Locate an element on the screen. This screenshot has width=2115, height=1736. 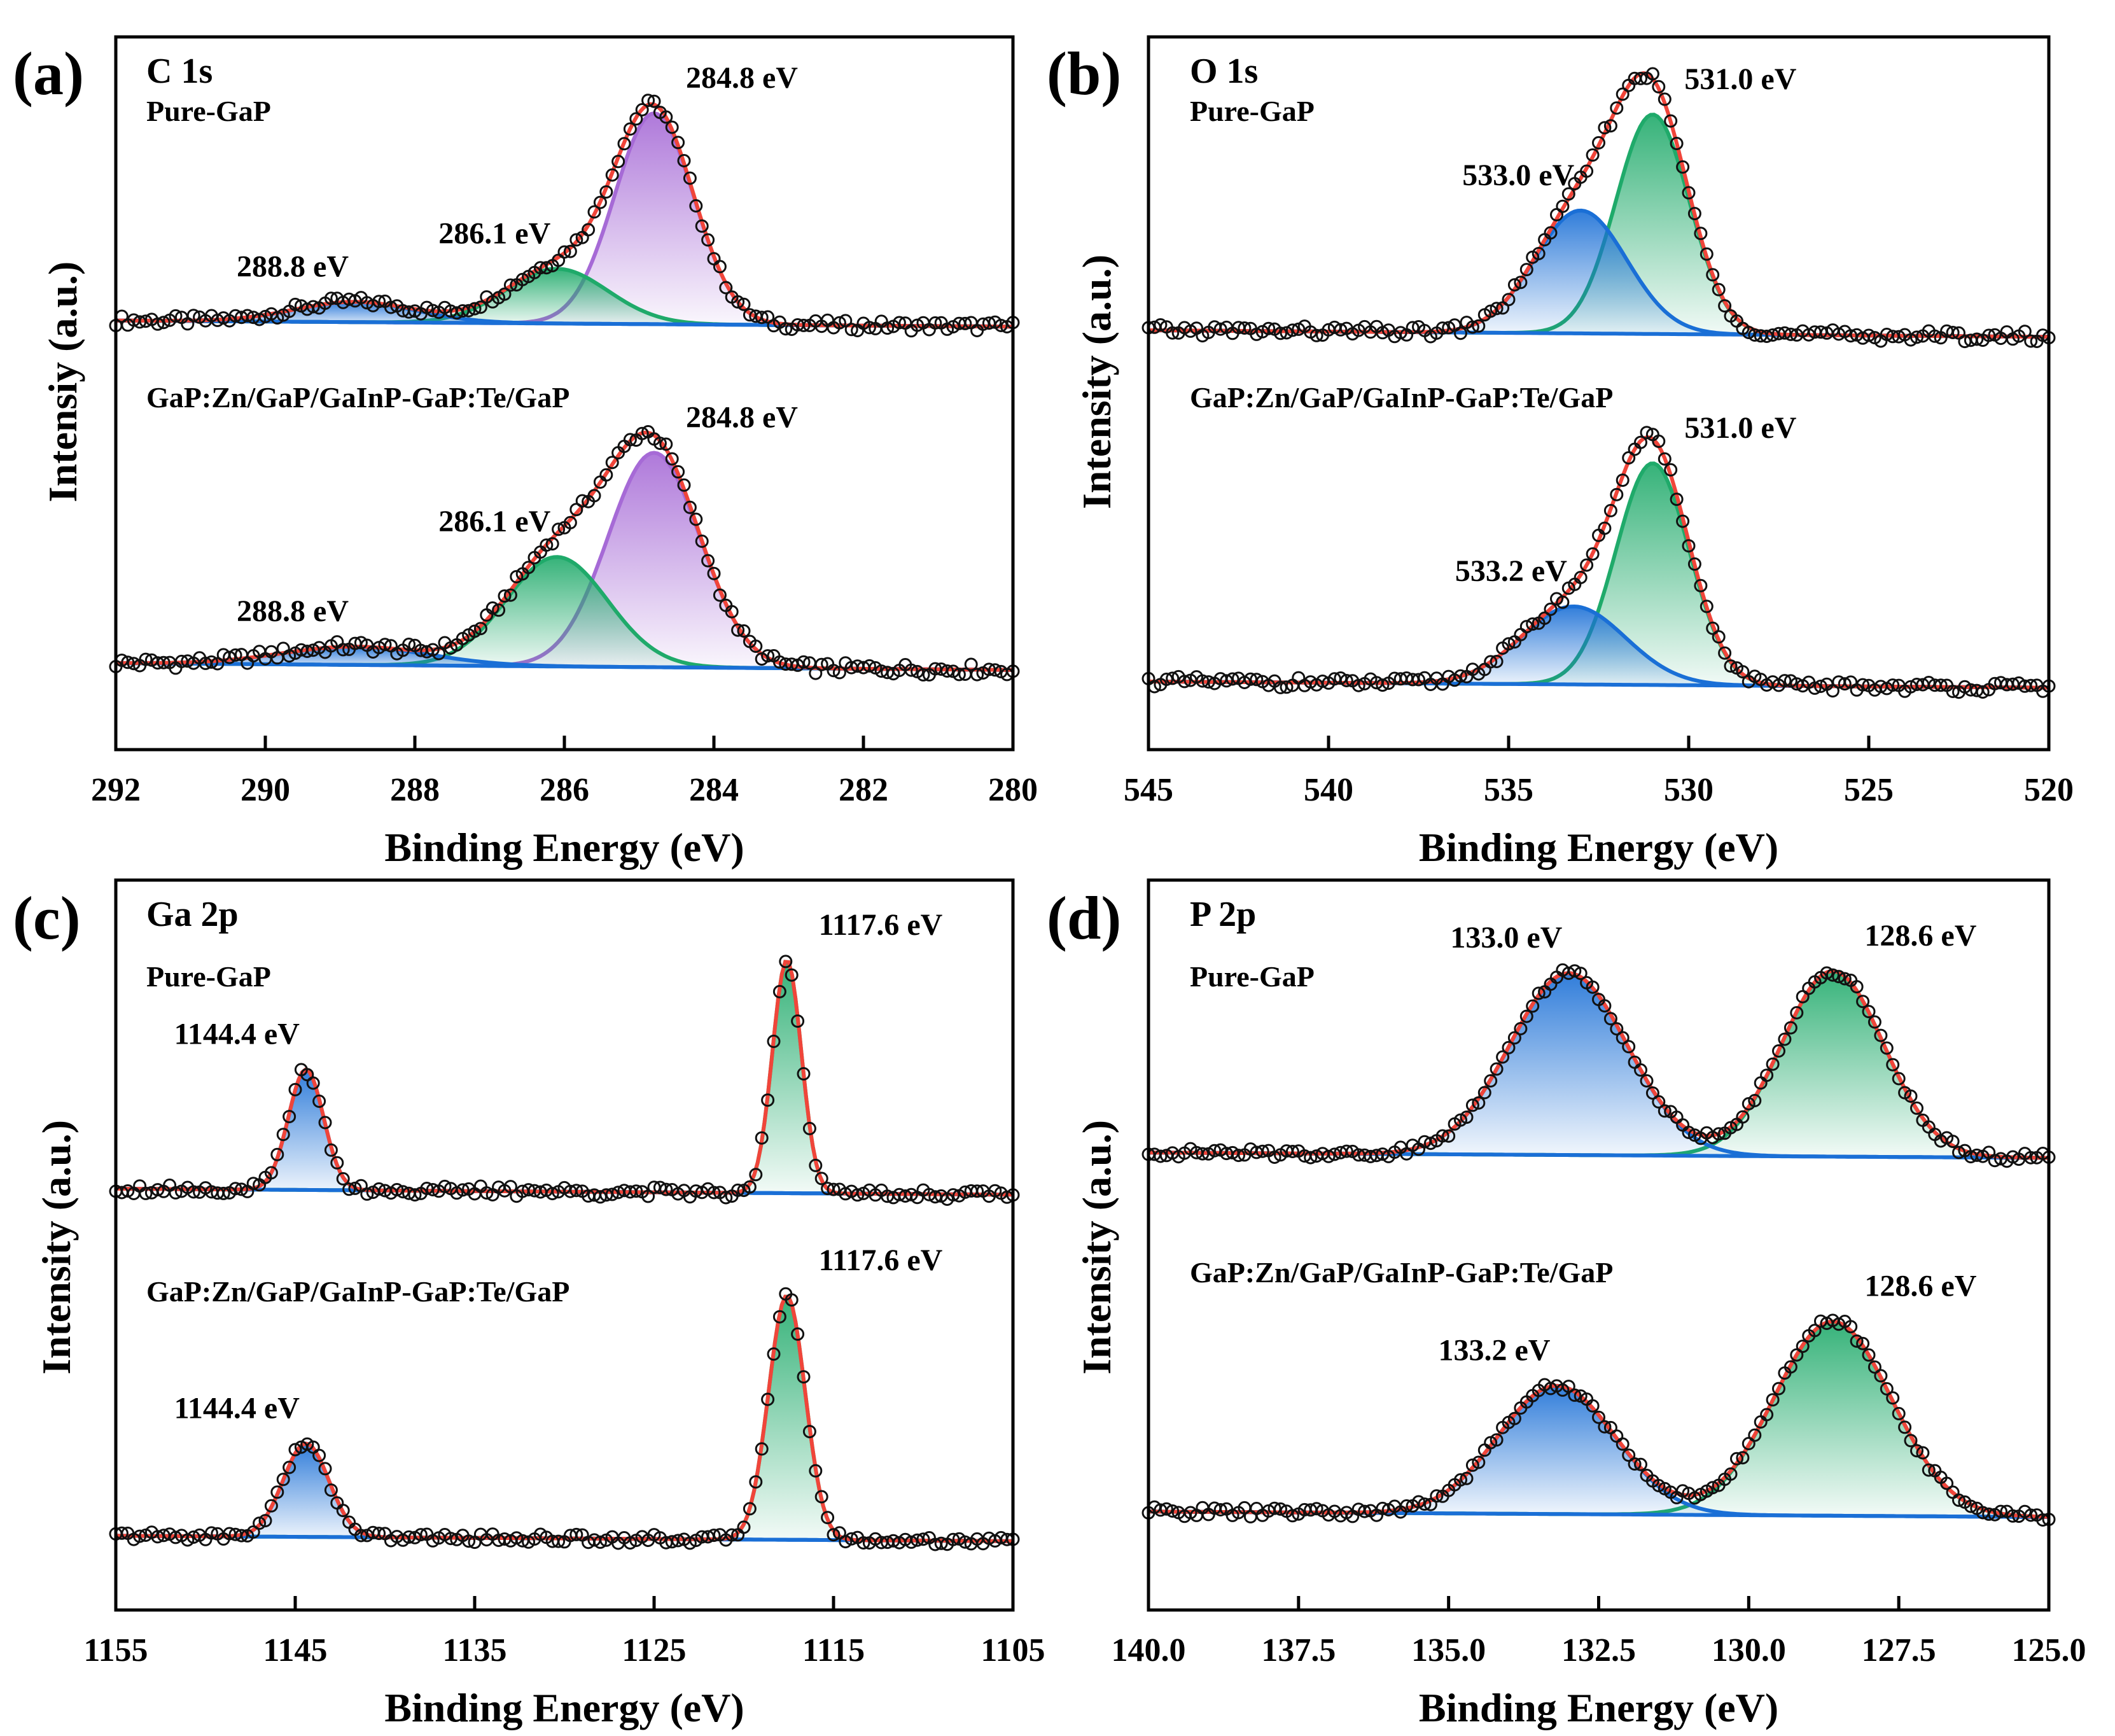
x-tick-label: 1125 is located at coordinates (654, 1650).